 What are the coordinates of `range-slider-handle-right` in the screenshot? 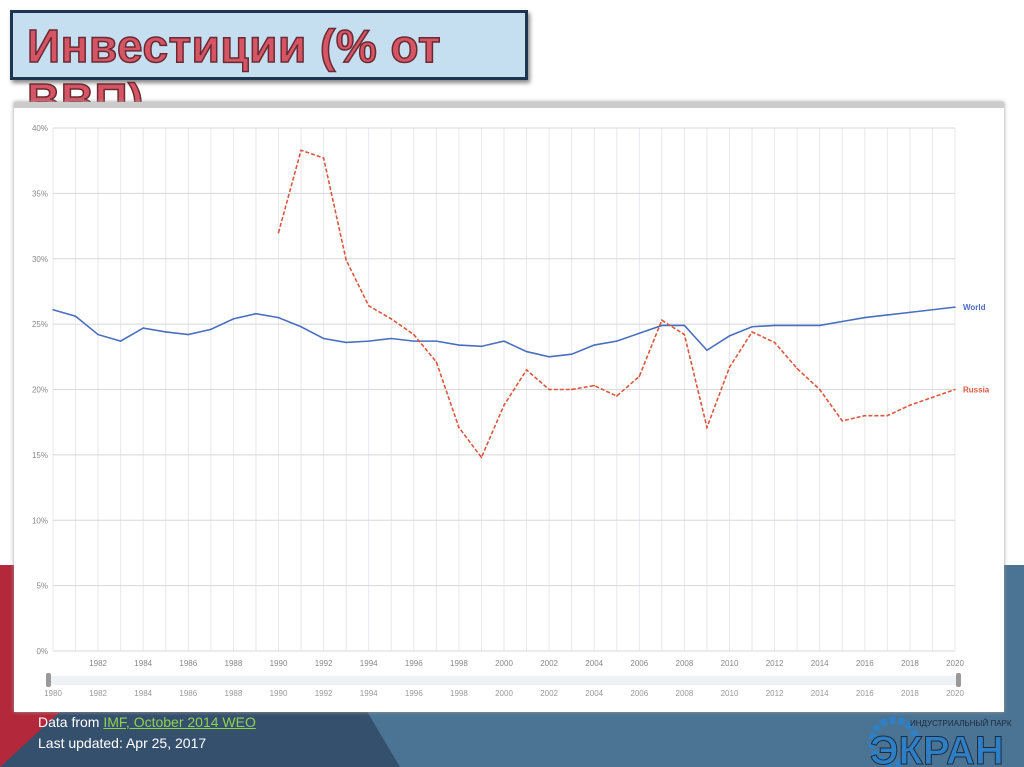 It's located at (958, 680).